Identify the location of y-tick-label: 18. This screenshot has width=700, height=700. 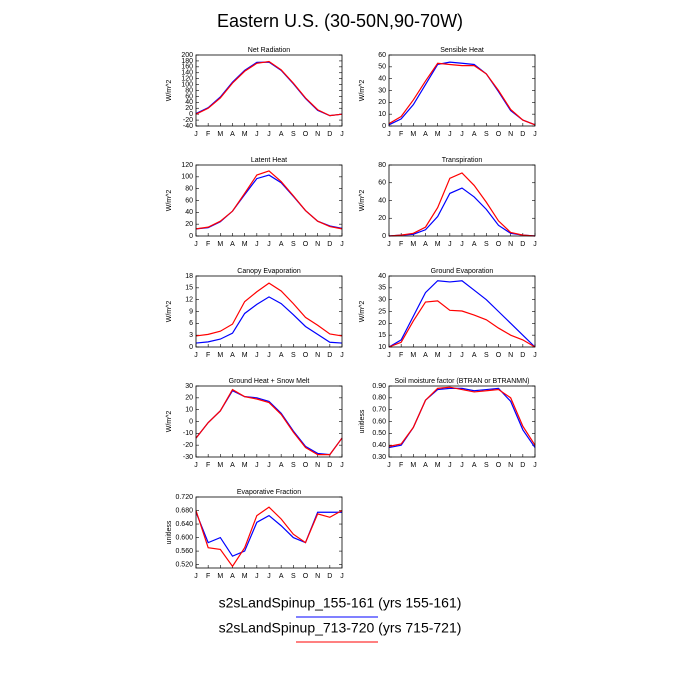
(189, 276).